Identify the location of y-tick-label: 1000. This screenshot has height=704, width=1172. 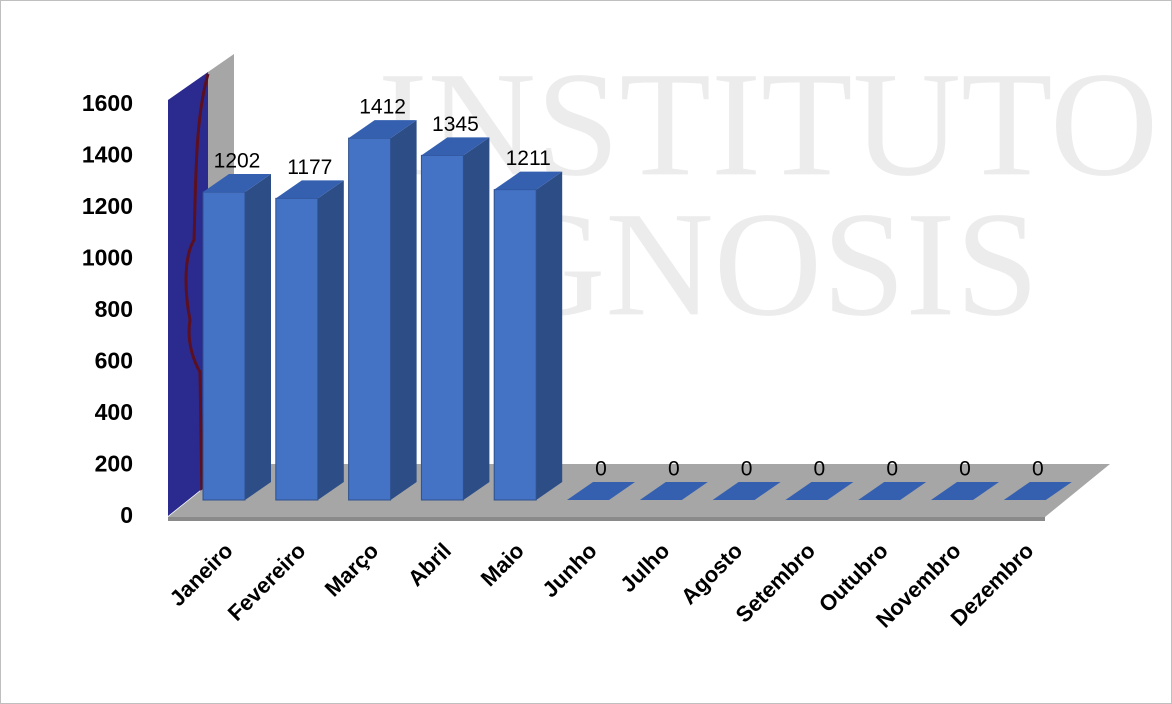
(107, 258).